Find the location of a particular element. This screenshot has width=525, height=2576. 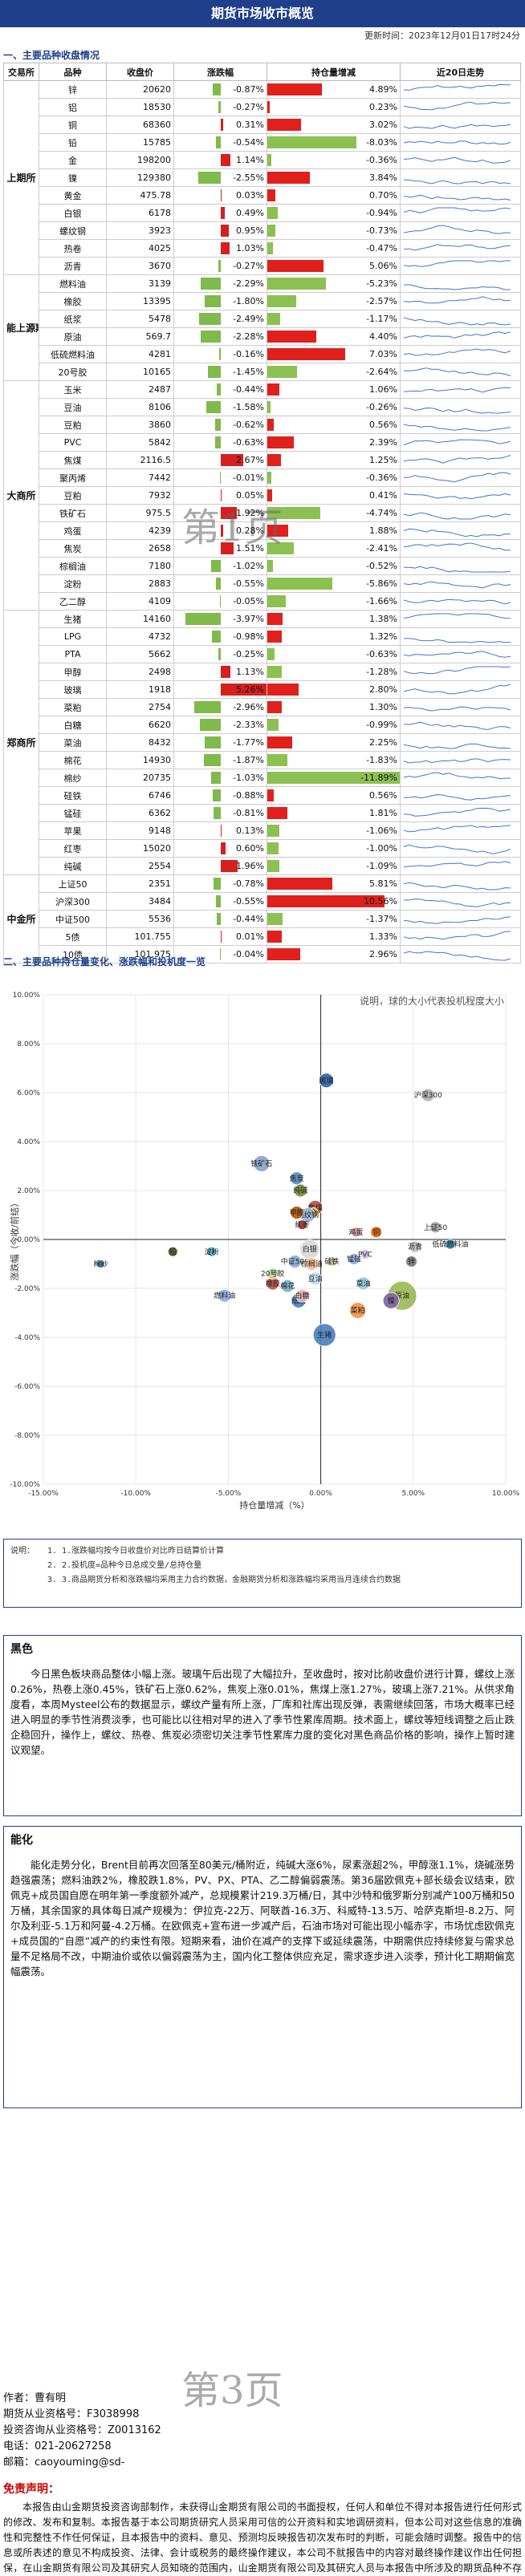

point-label: 铁矿石 is located at coordinates (261, 1163).